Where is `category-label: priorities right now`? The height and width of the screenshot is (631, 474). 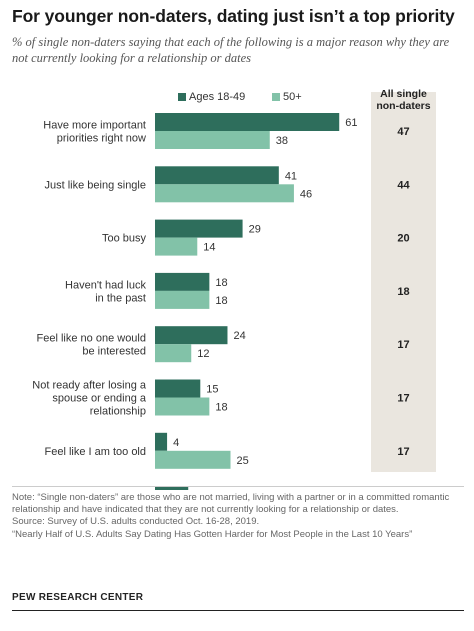 category-label: priorities right now is located at coordinates (101, 139).